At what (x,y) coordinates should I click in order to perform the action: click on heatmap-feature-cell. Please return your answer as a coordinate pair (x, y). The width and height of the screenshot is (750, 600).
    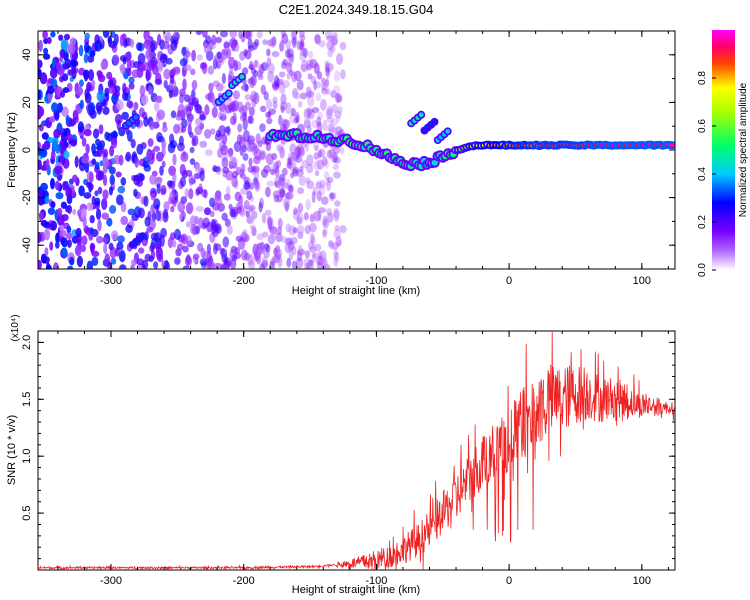
    Looking at the image, I should click on (434, 122).